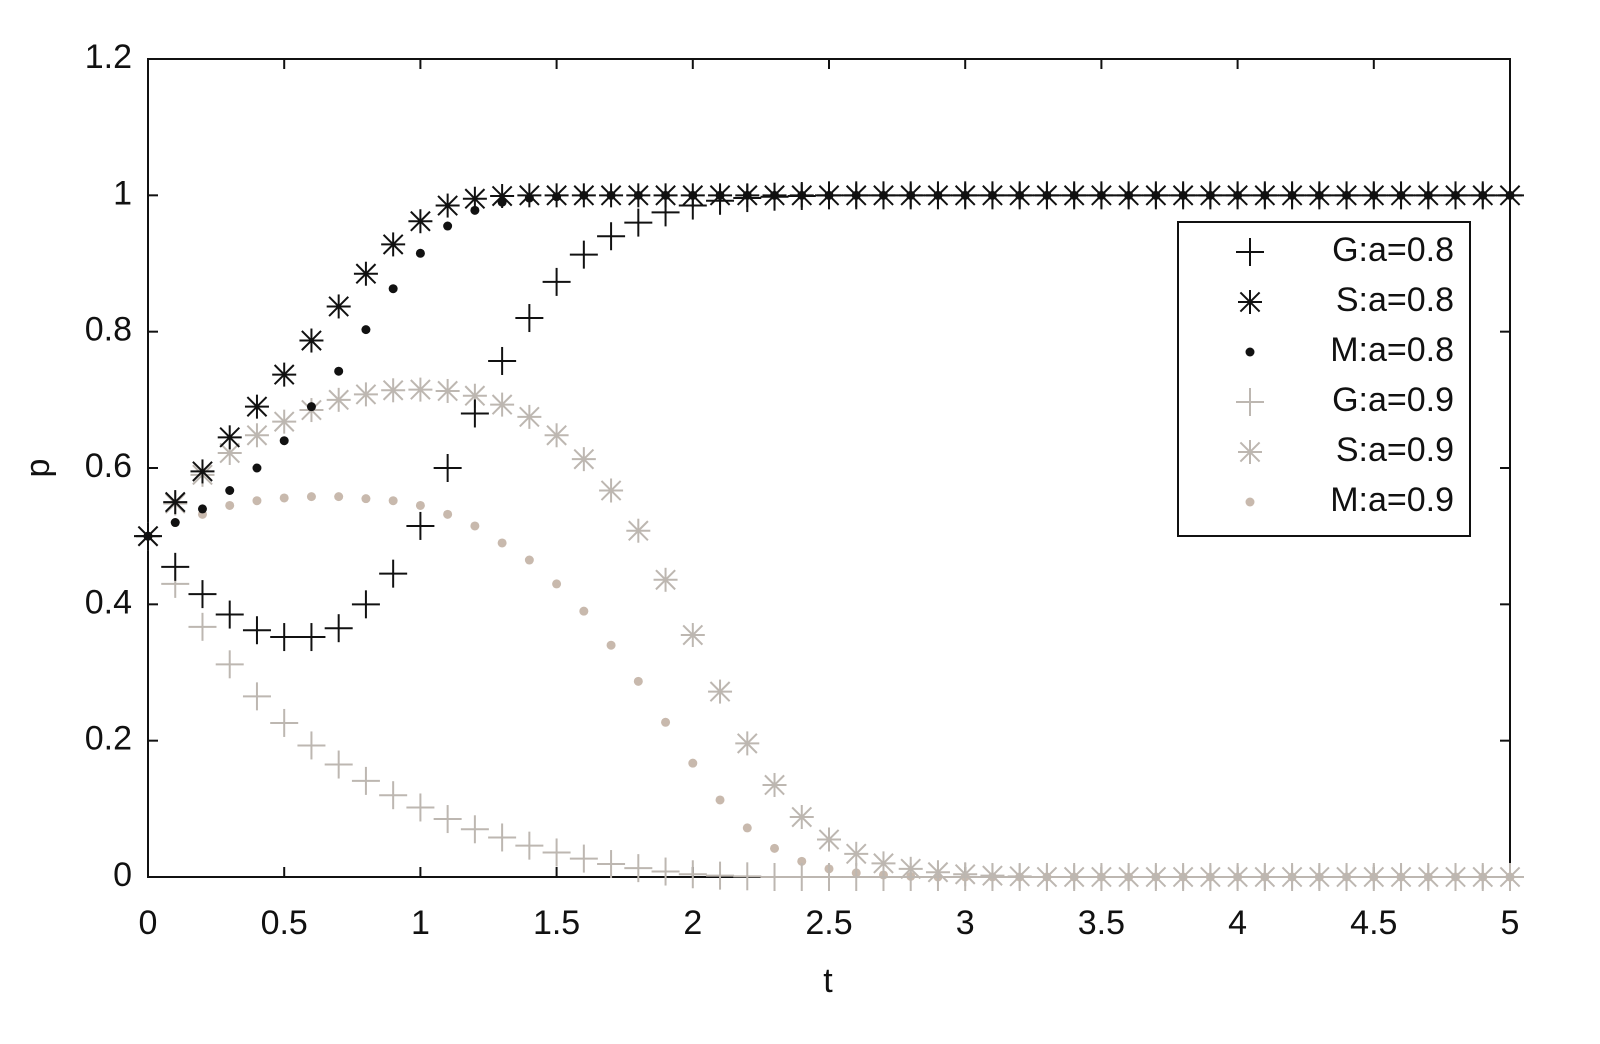  Describe the element at coordinates (108, 602) in the screenshot. I see `y-tick-label: 0.4` at that location.